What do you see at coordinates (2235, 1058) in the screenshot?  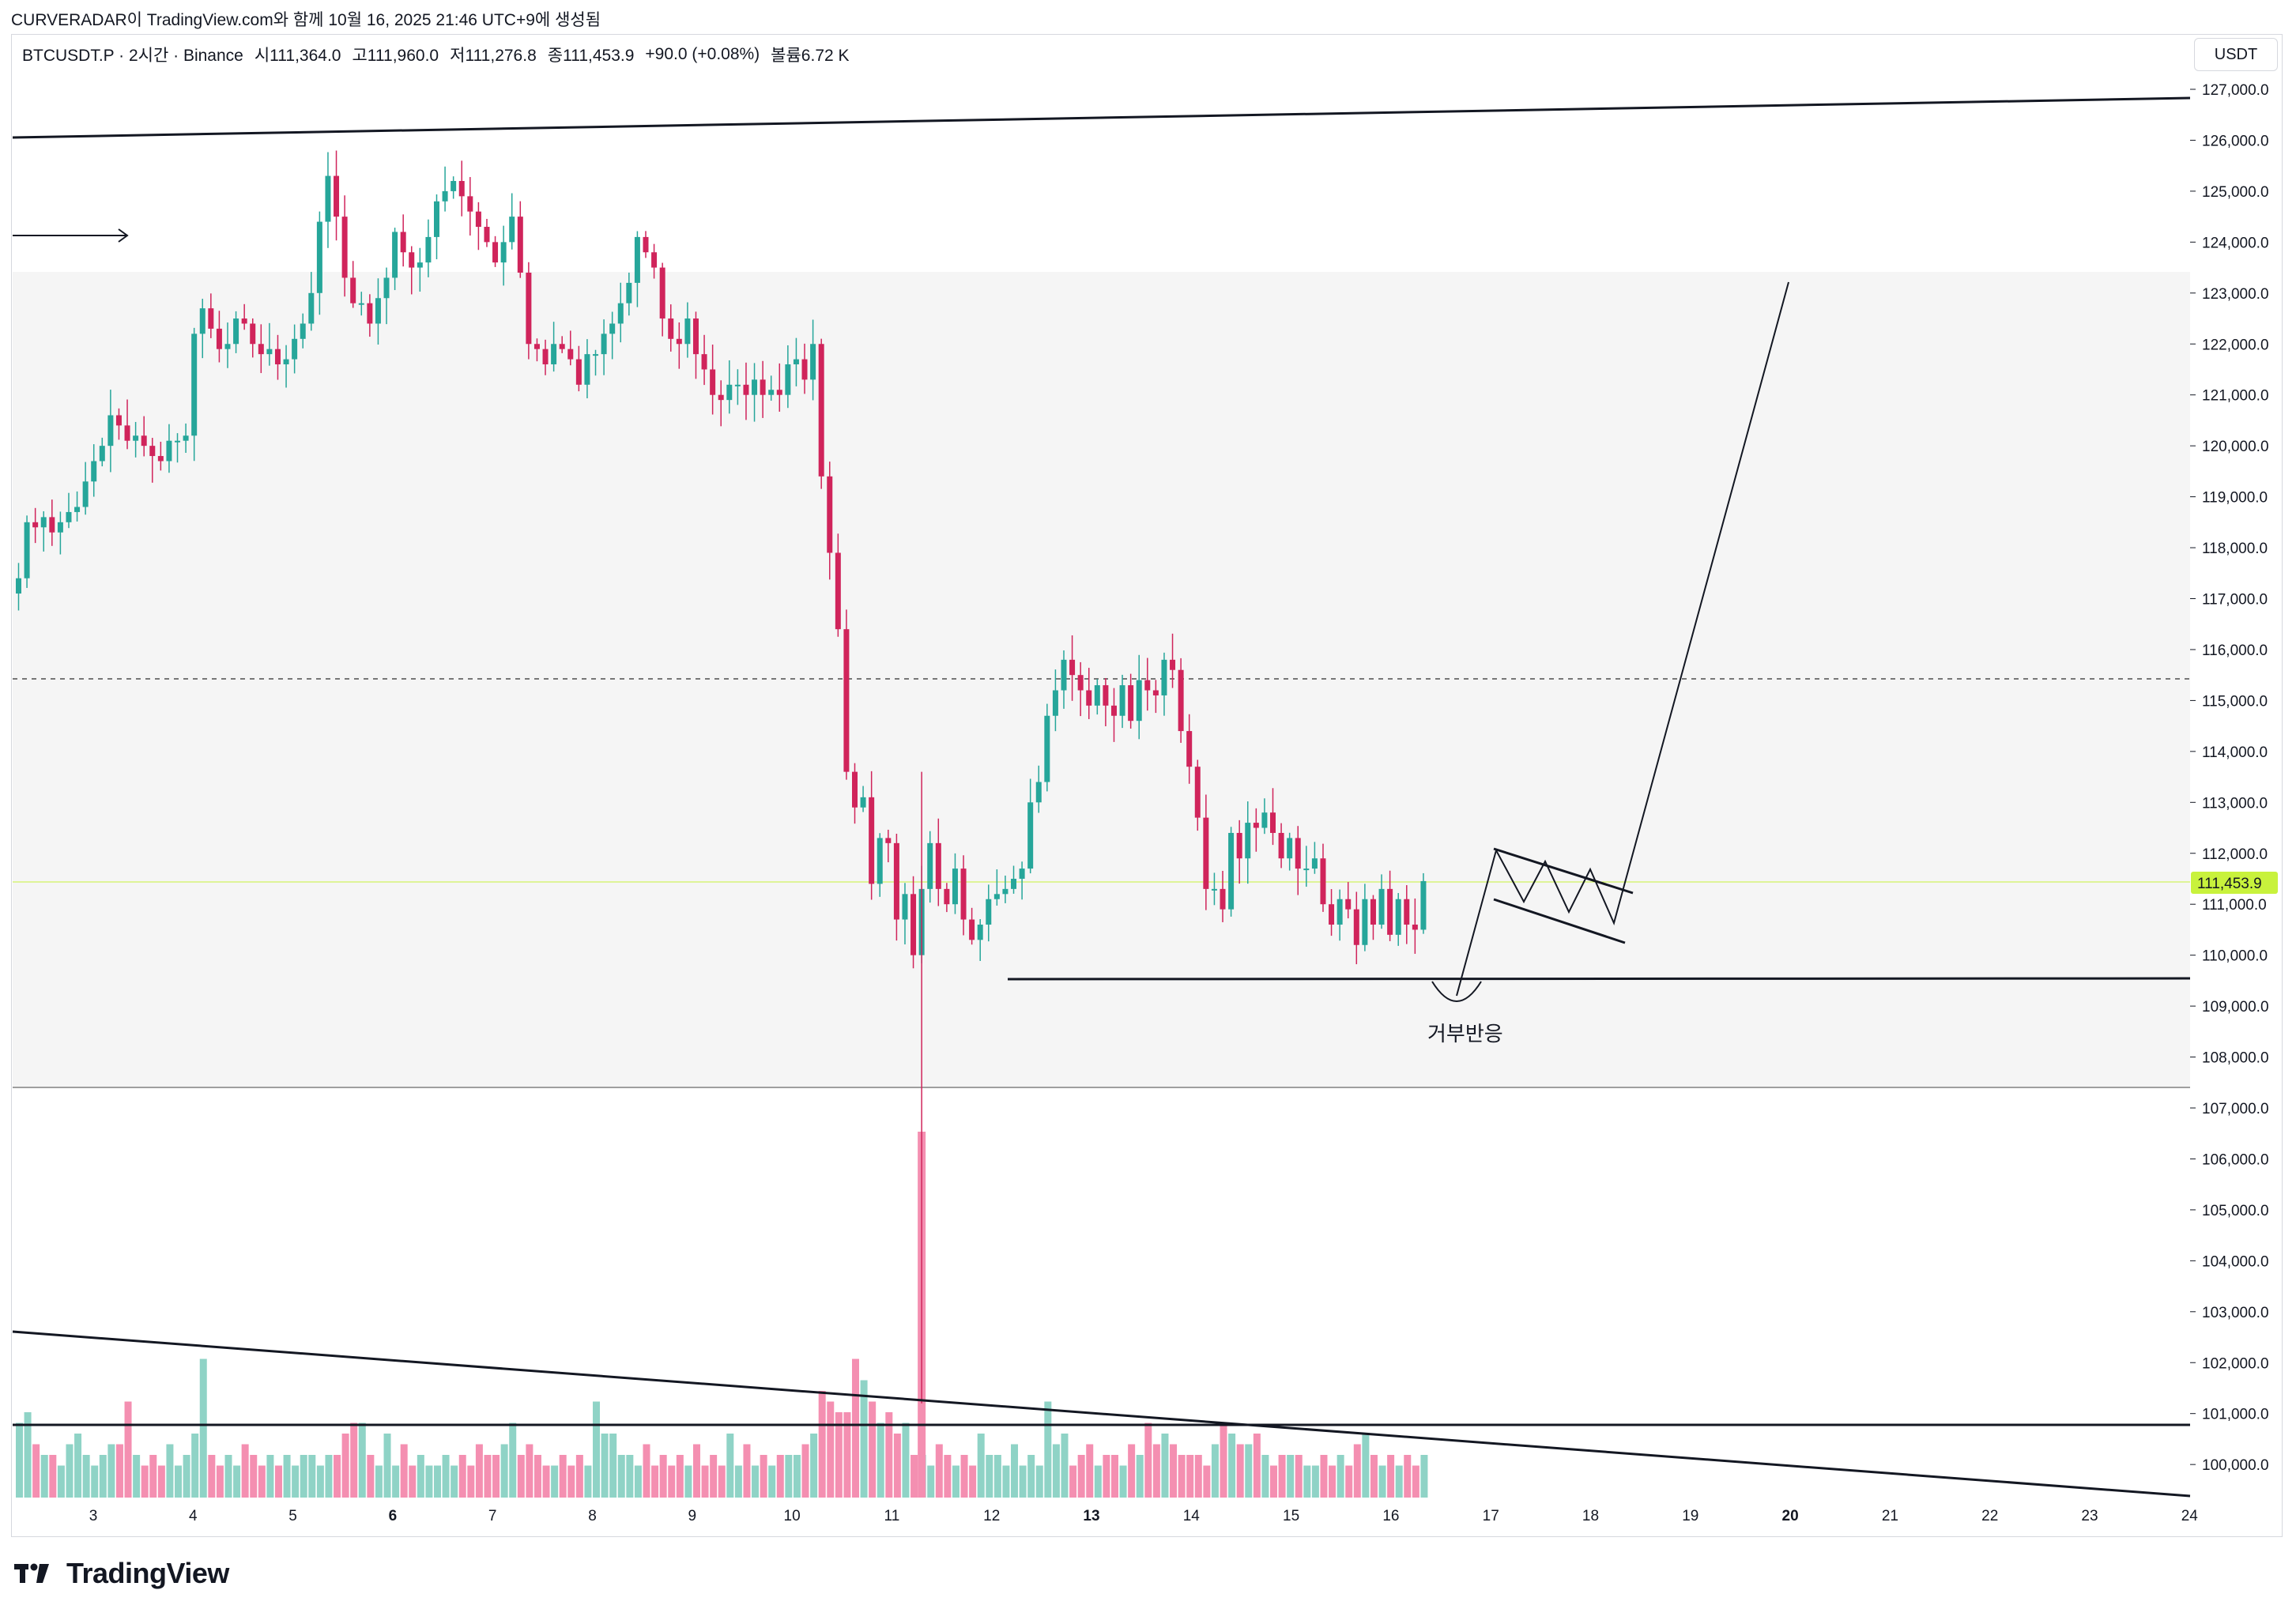 I see `price-axis-label: 108,000.0` at bounding box center [2235, 1058].